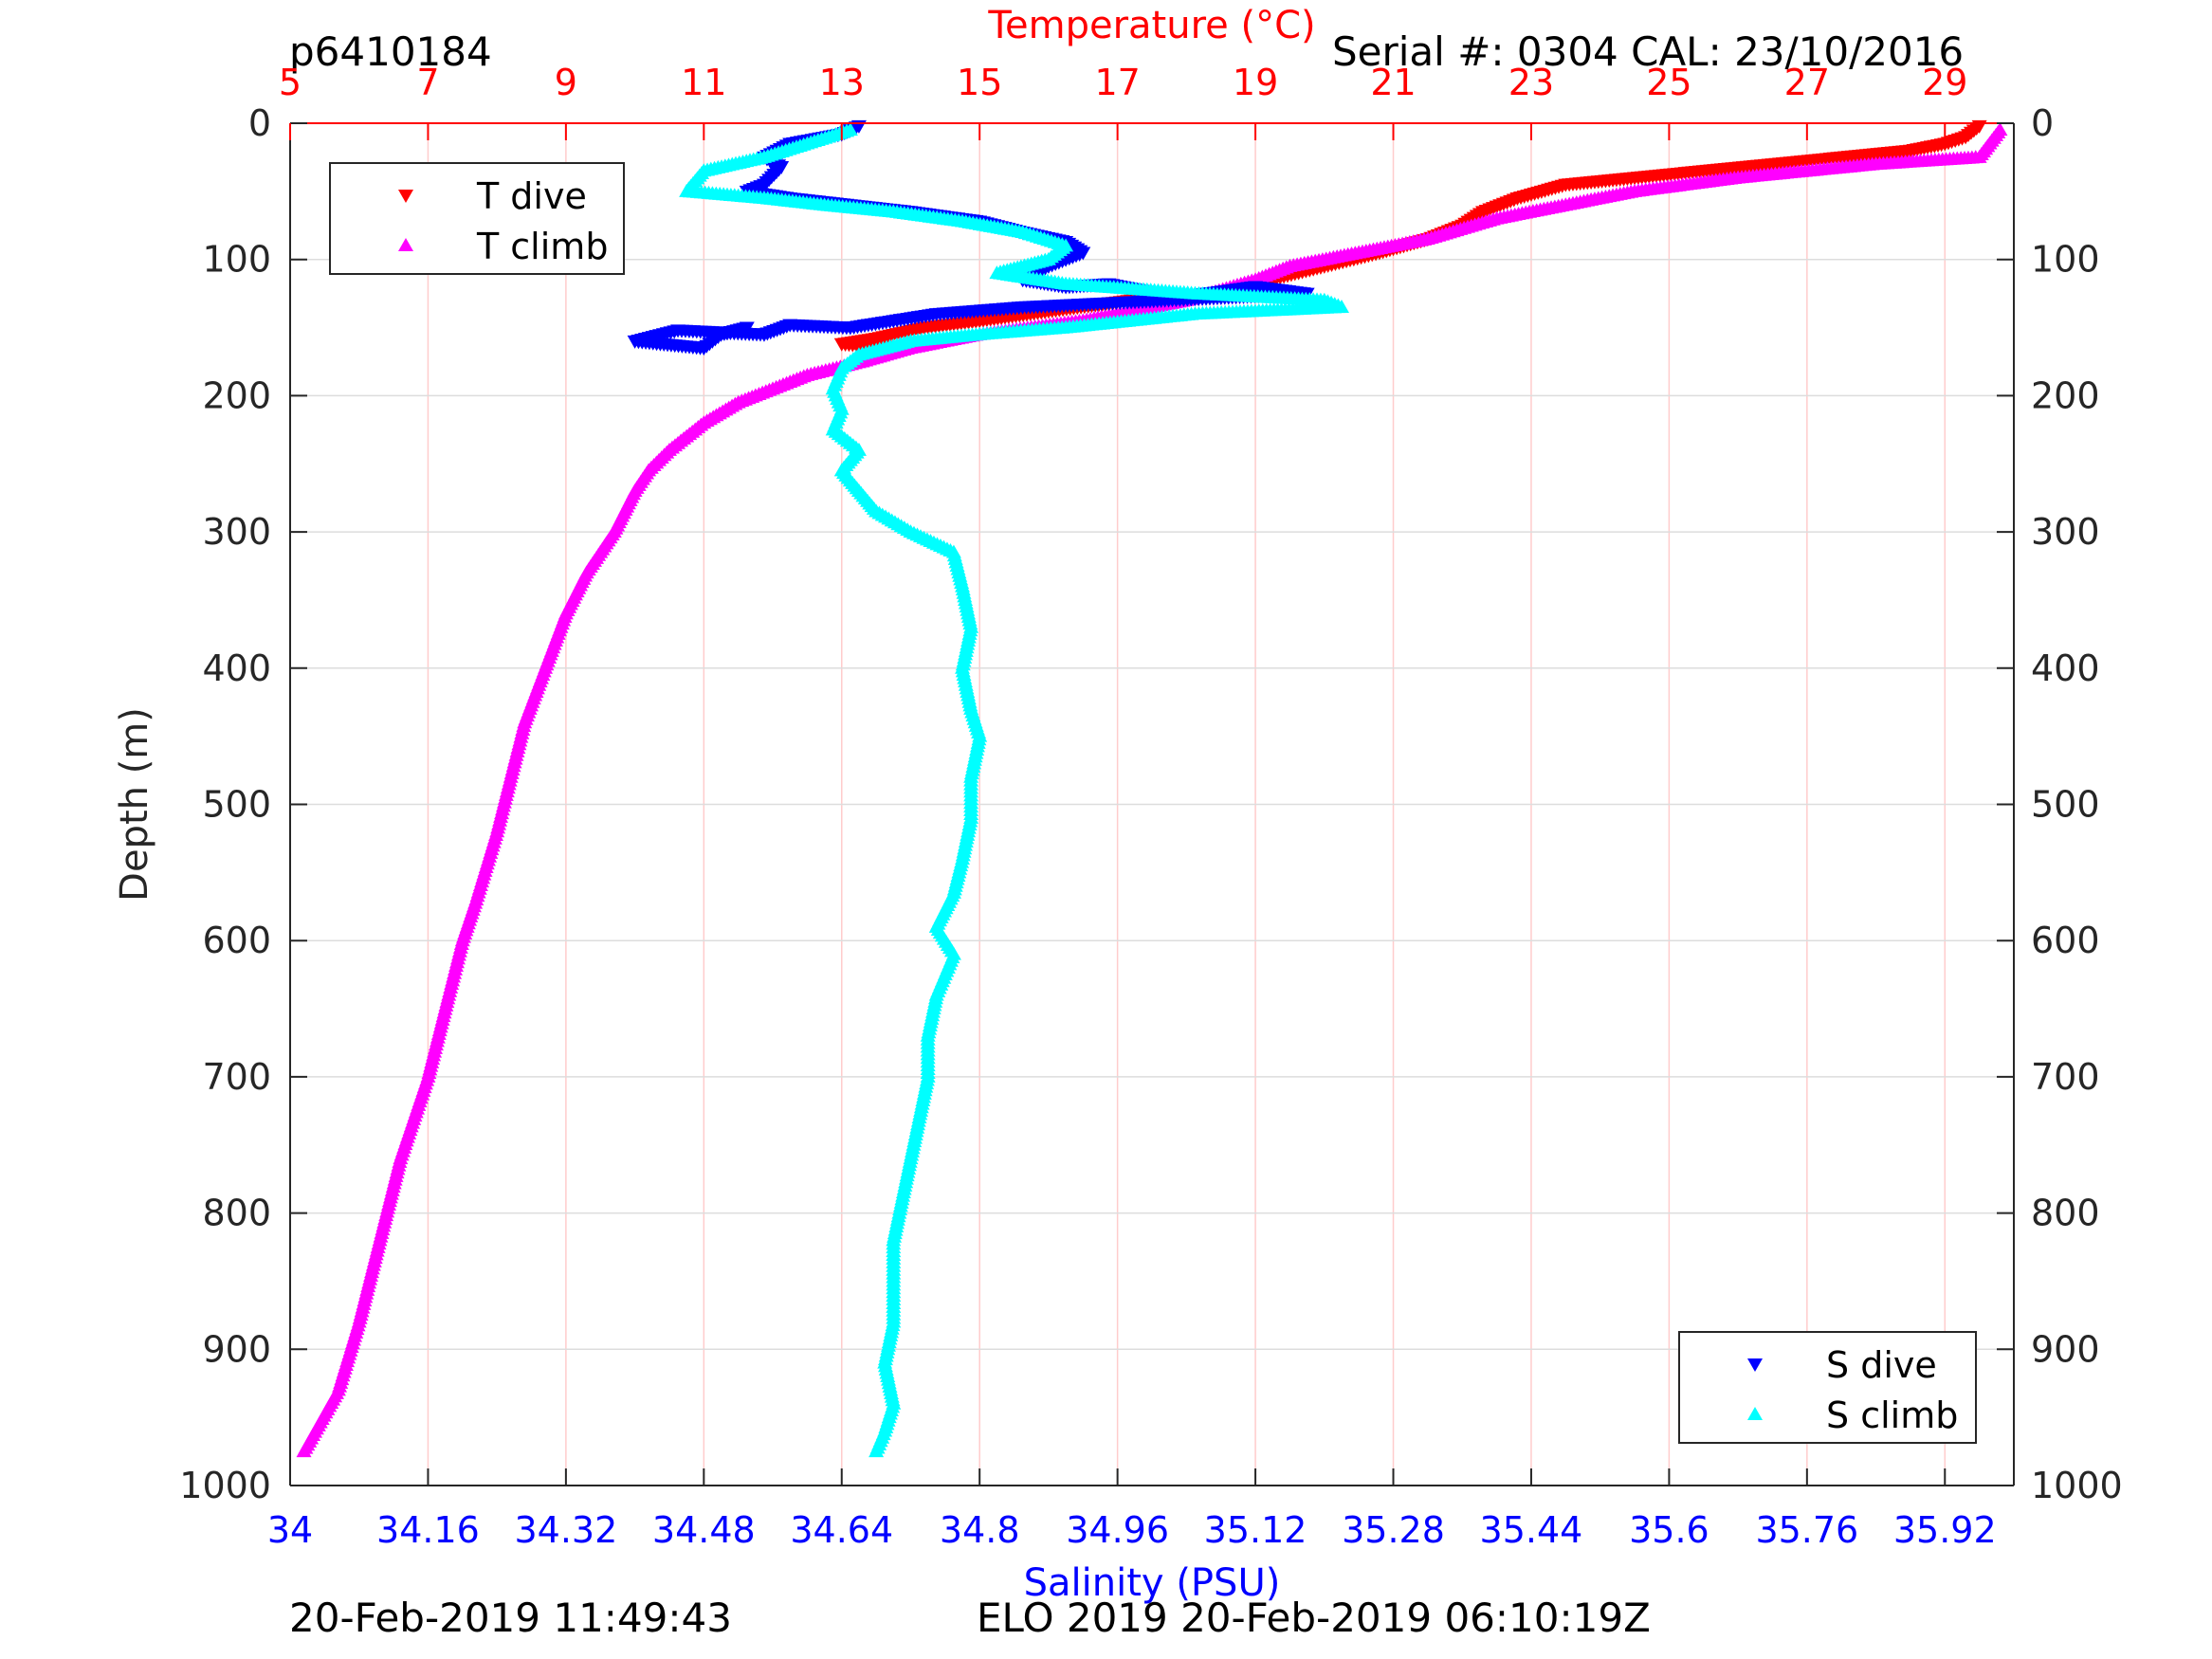 The width and height of the screenshot is (2212, 1659). What do you see at coordinates (2065, 1213) in the screenshot?
I see `depth-tick-label-right: 800` at bounding box center [2065, 1213].